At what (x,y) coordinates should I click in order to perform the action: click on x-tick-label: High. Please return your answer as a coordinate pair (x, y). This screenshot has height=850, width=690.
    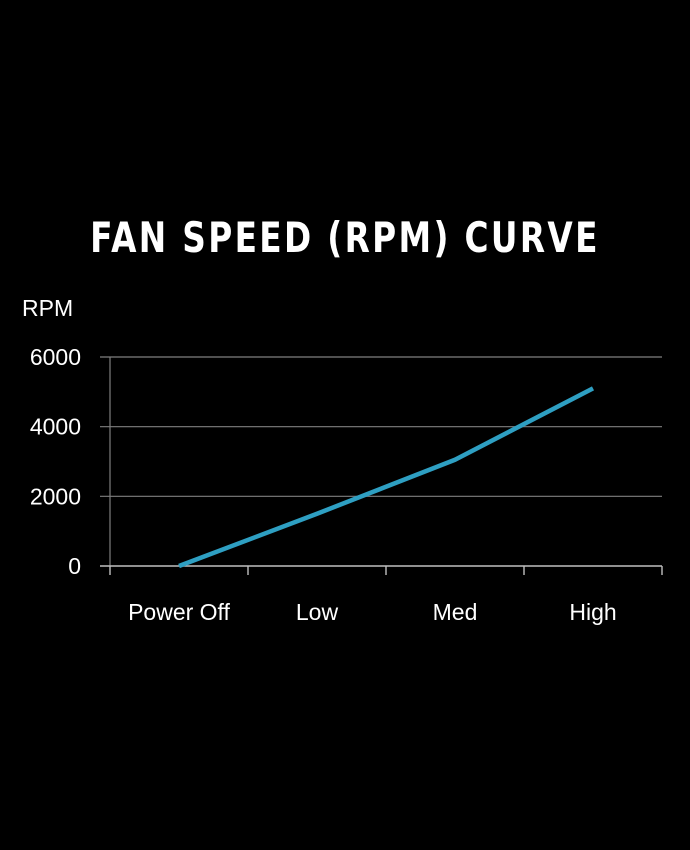
    Looking at the image, I should click on (592, 612).